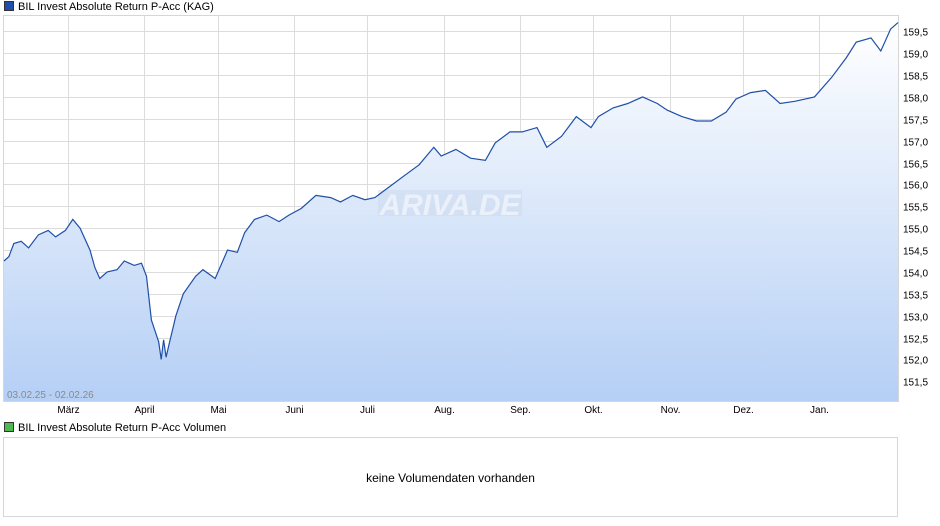 Image resolution: width=940 pixels, height=526 pixels. I want to click on y-tick-label: 157,0, so click(915, 143).